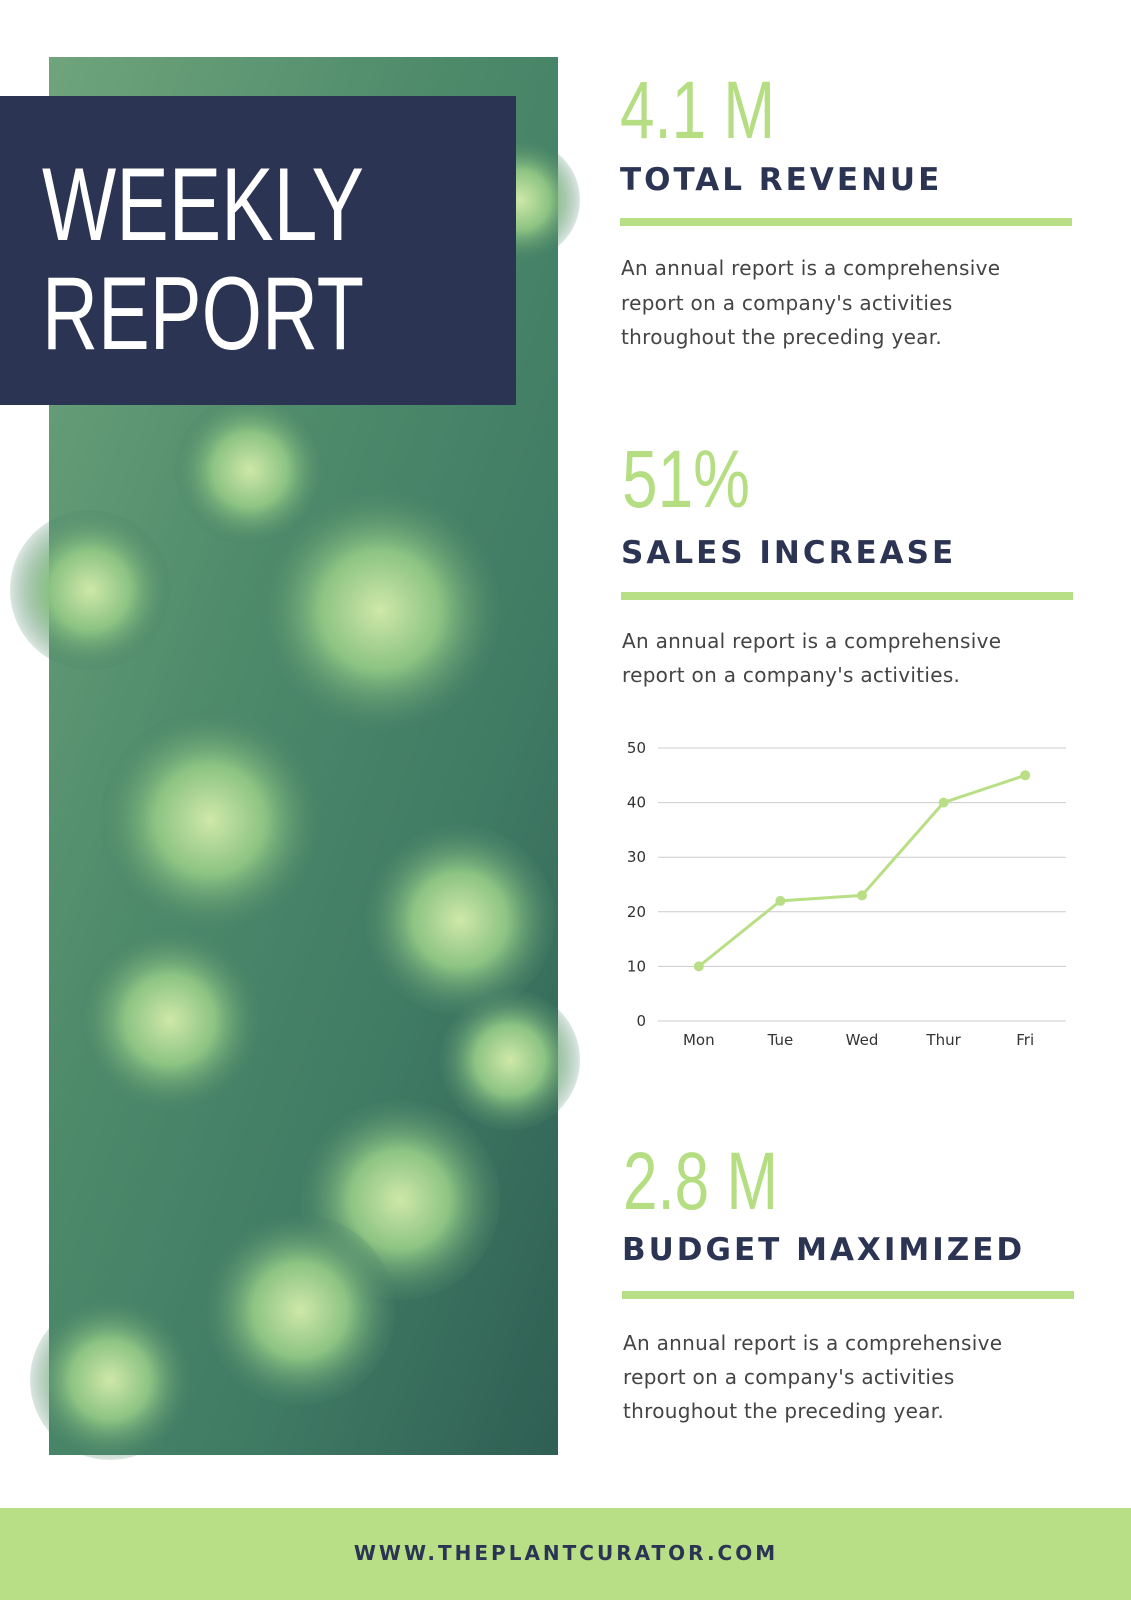 The image size is (1131, 1600). What do you see at coordinates (823, 1250) in the screenshot?
I see `stat-label: BUDGET MAXIMIZED` at bounding box center [823, 1250].